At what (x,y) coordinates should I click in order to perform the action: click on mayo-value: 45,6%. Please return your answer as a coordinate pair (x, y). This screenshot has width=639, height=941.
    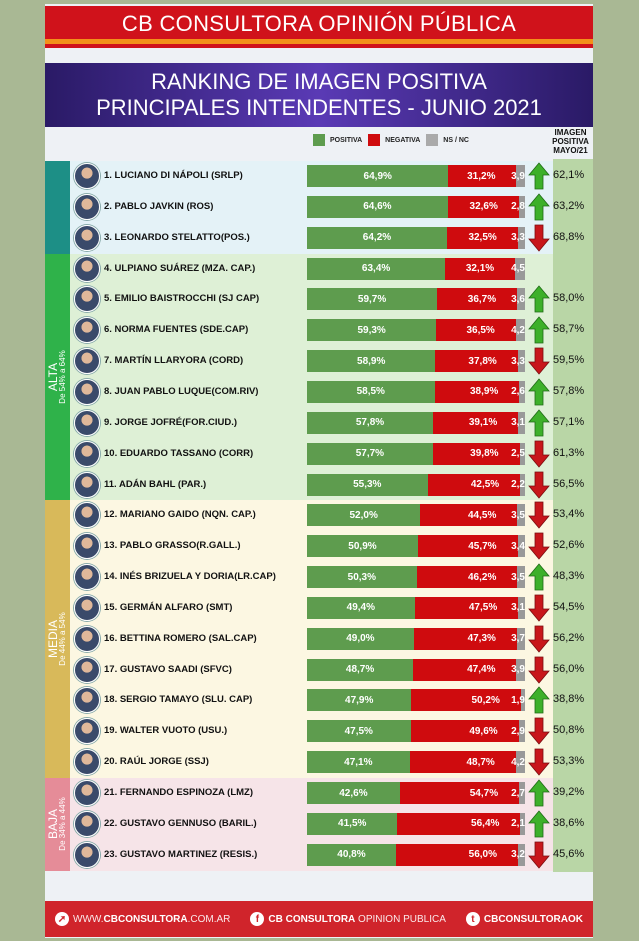
    Looking at the image, I should click on (569, 853).